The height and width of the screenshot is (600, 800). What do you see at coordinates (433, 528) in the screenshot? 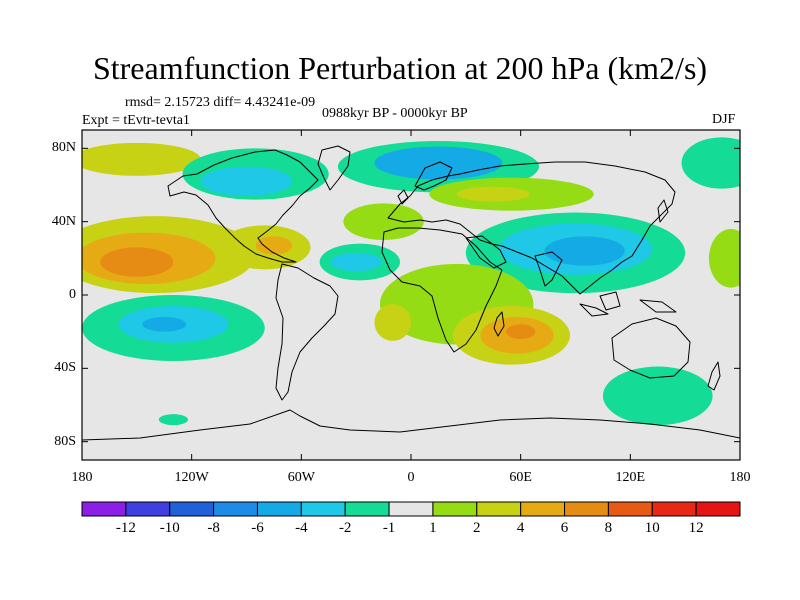
I see `colorbar-label: 1` at bounding box center [433, 528].